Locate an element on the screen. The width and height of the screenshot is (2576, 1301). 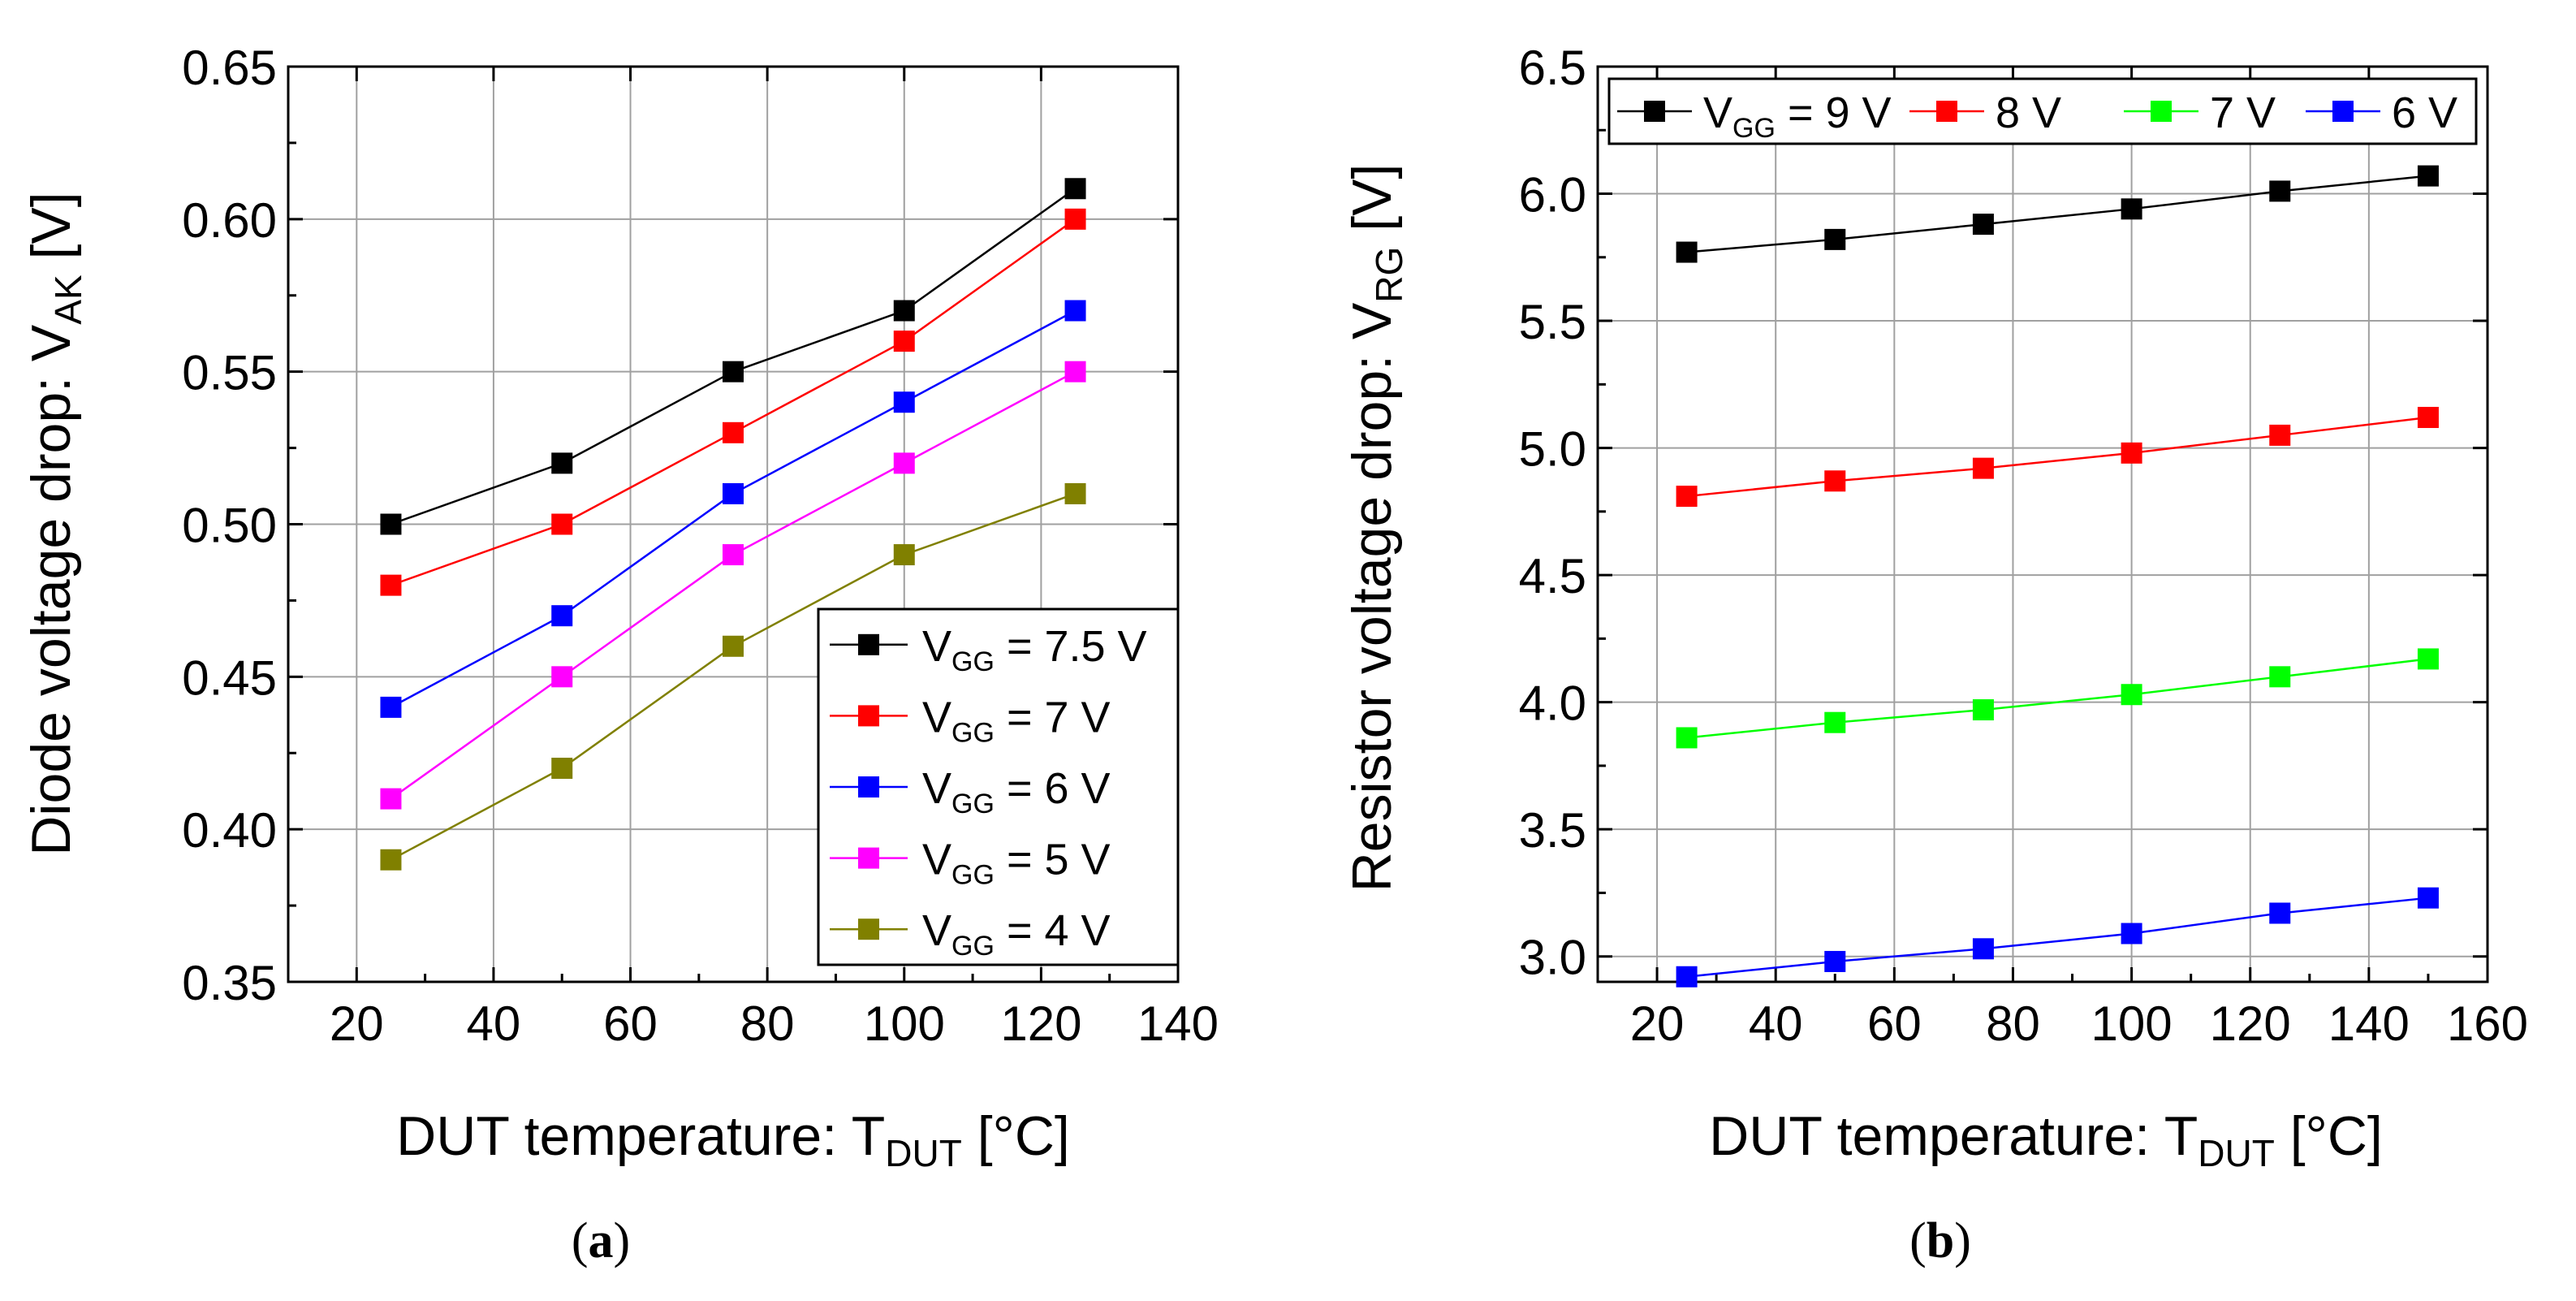
series-group is located at coordinates (733, 524).